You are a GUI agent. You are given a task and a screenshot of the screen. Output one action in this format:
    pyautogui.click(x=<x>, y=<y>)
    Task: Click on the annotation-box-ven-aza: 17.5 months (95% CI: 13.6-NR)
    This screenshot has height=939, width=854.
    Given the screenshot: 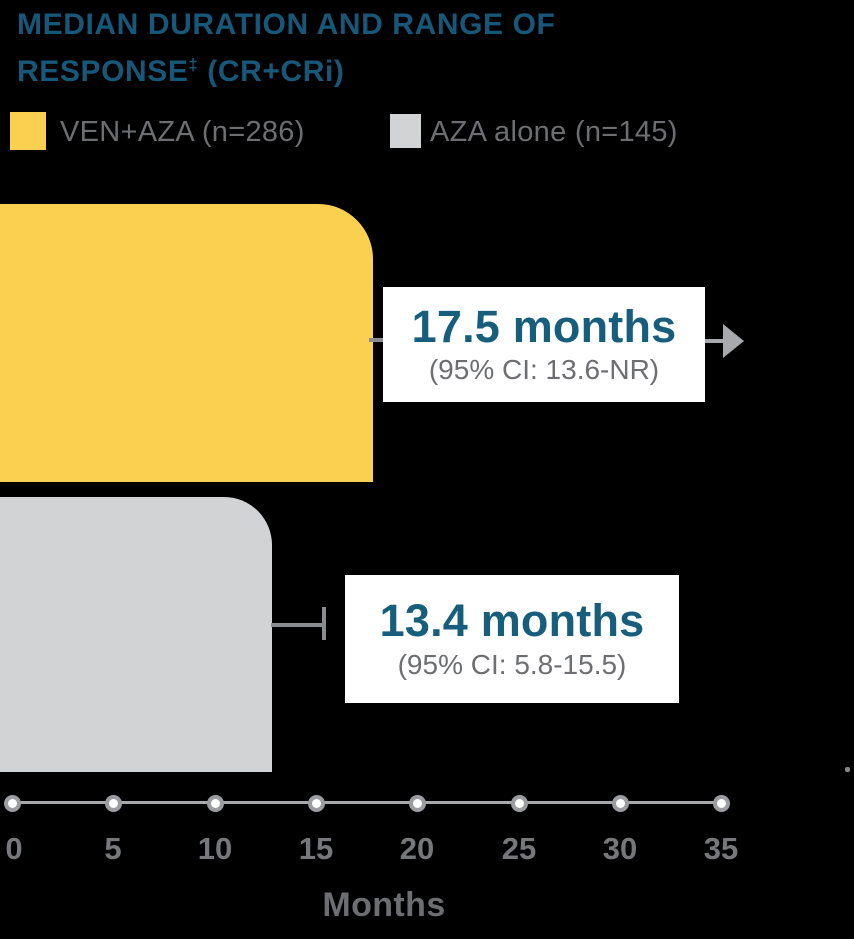 What is the action you would take?
    pyautogui.click(x=544, y=344)
    